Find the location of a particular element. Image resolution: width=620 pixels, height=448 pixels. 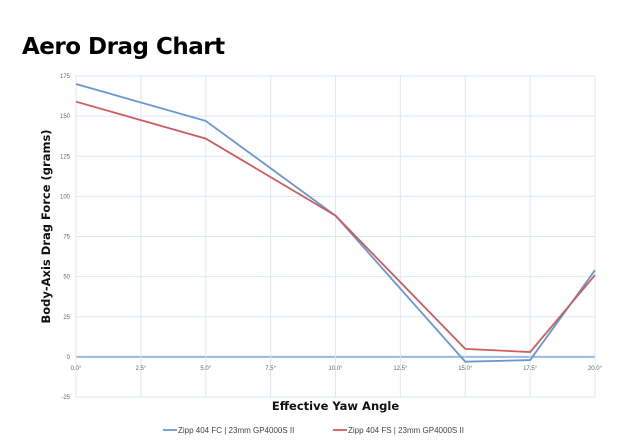

y-tick-label: 0 is located at coordinates (69, 358).